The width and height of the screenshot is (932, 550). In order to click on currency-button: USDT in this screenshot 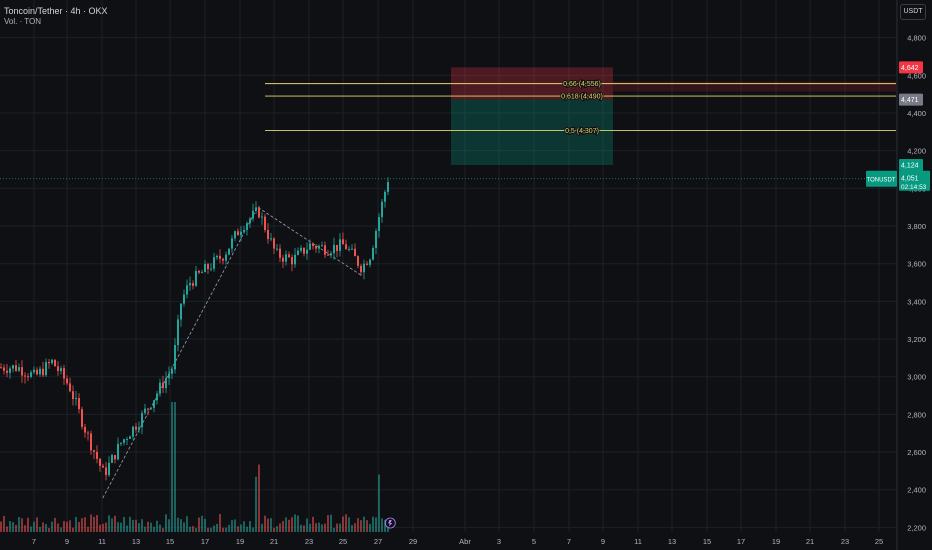, I will do `click(913, 12)`.